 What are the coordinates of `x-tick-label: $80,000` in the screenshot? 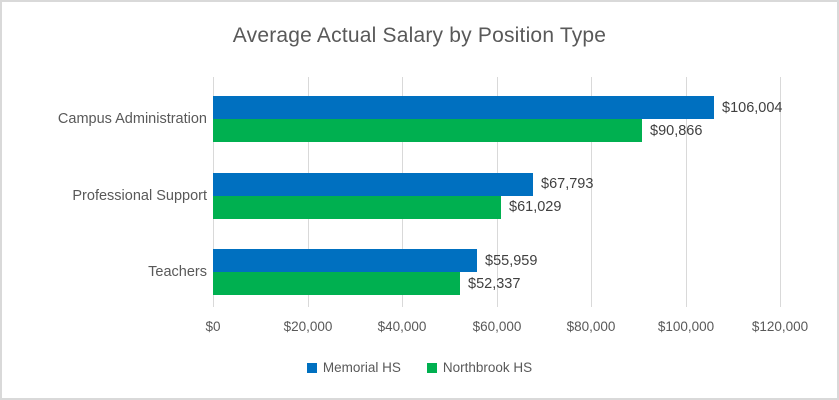 It's located at (591, 326).